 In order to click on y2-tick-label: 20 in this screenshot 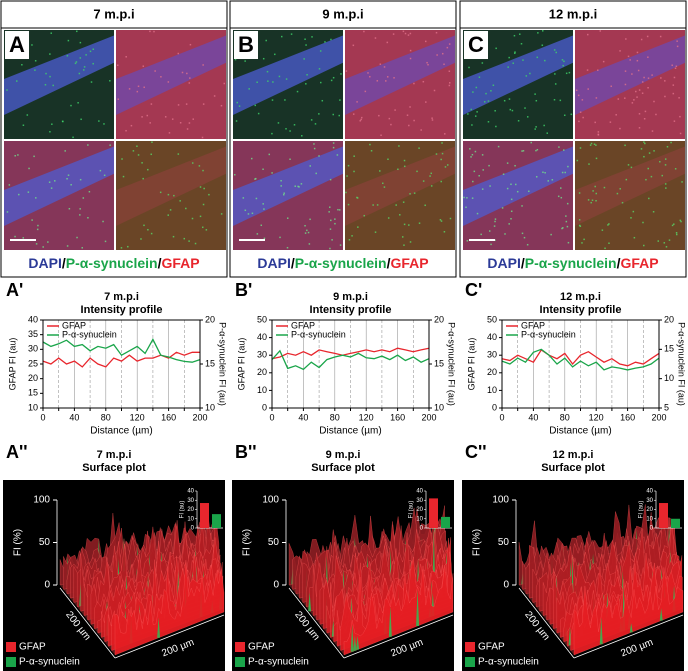, I will do `click(439, 319)`.